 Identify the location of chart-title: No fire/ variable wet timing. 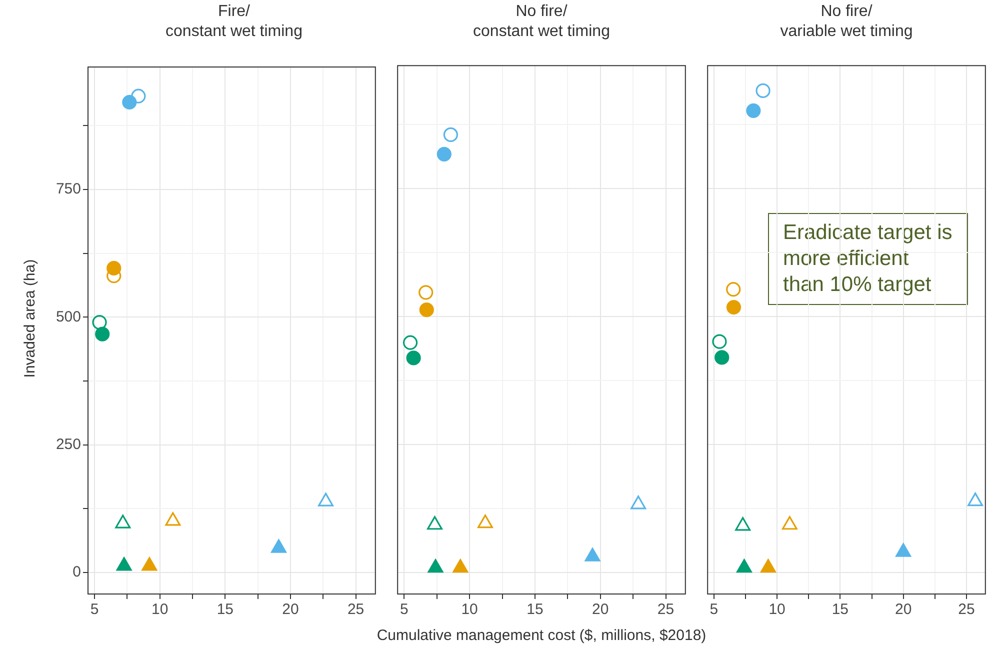
(846, 22).